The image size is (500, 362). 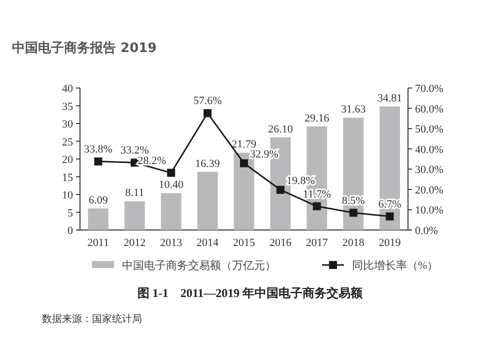 I want to click on data-label: 6.7%, so click(x=390, y=204).